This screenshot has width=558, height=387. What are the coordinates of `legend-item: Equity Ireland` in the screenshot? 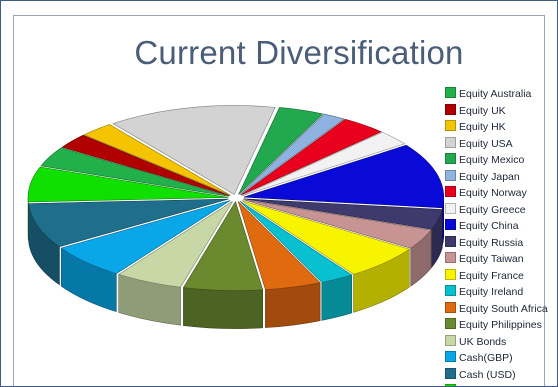 It's located at (501, 292).